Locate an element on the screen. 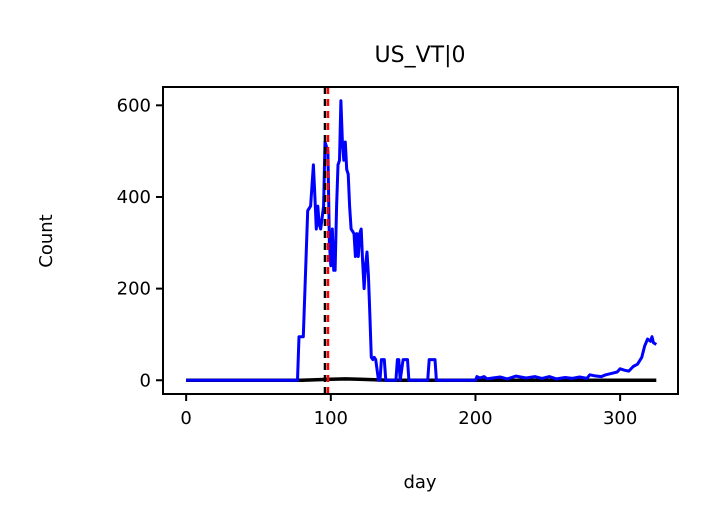  y-tick-label: 0 is located at coordinates (145, 380).